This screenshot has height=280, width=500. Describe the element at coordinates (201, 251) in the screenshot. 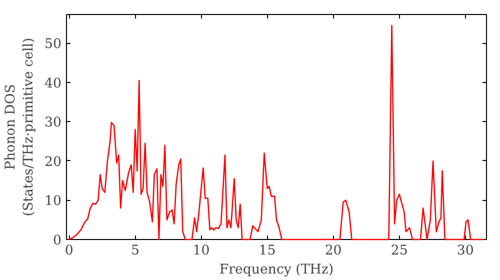

I see `x-tick-label: 10` at that location.